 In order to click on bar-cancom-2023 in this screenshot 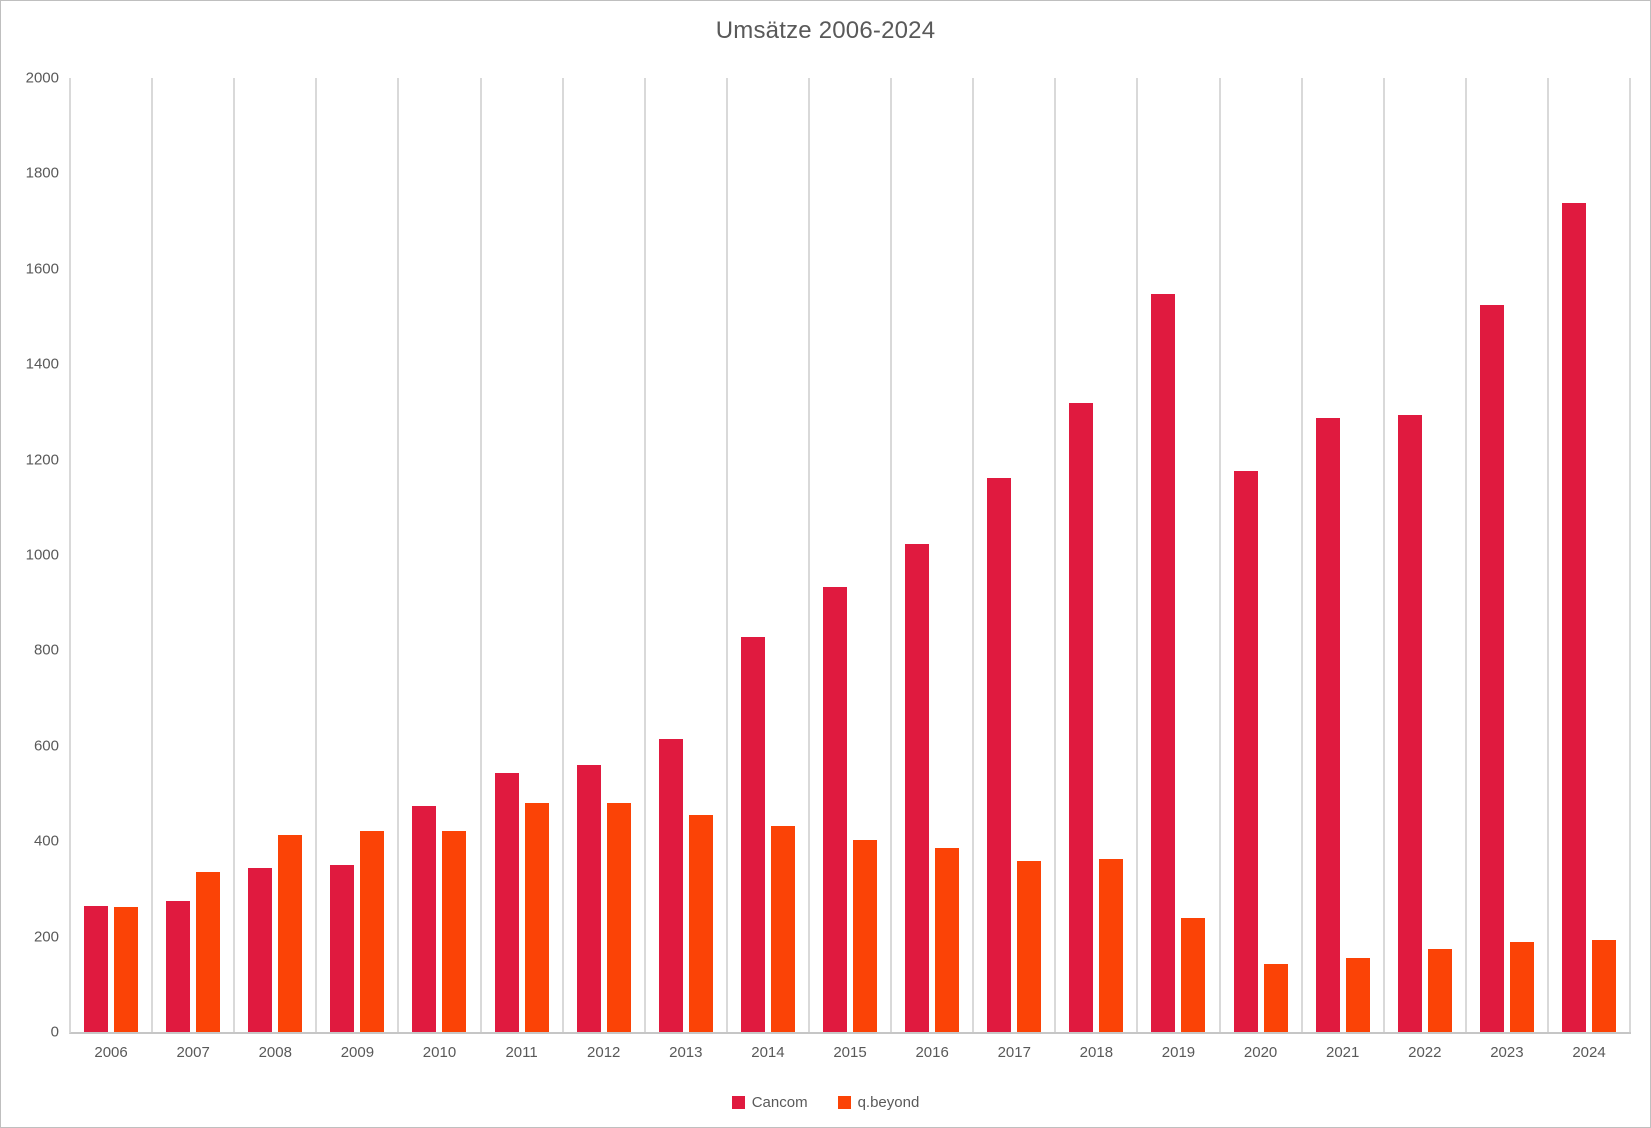, I will do `click(1491, 668)`.